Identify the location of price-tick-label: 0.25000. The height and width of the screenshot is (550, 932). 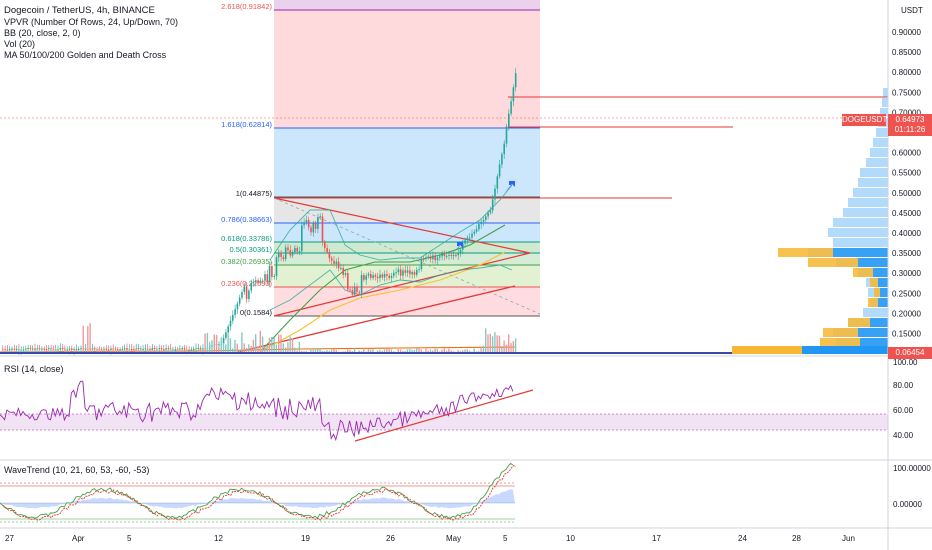
(906, 293).